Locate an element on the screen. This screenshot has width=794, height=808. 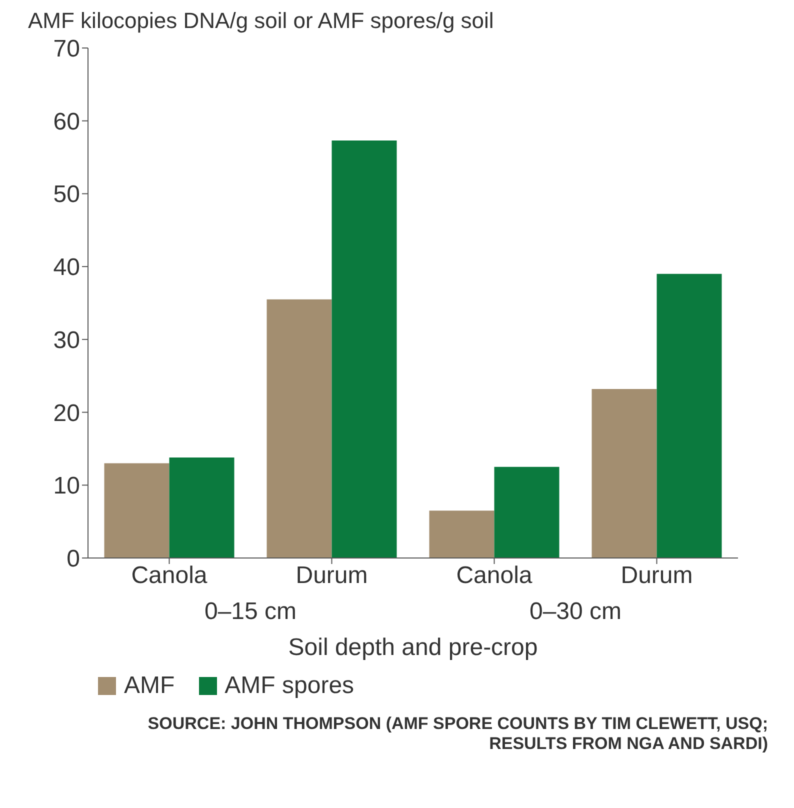
legend-label: AMF is located at coordinates (149, 686).